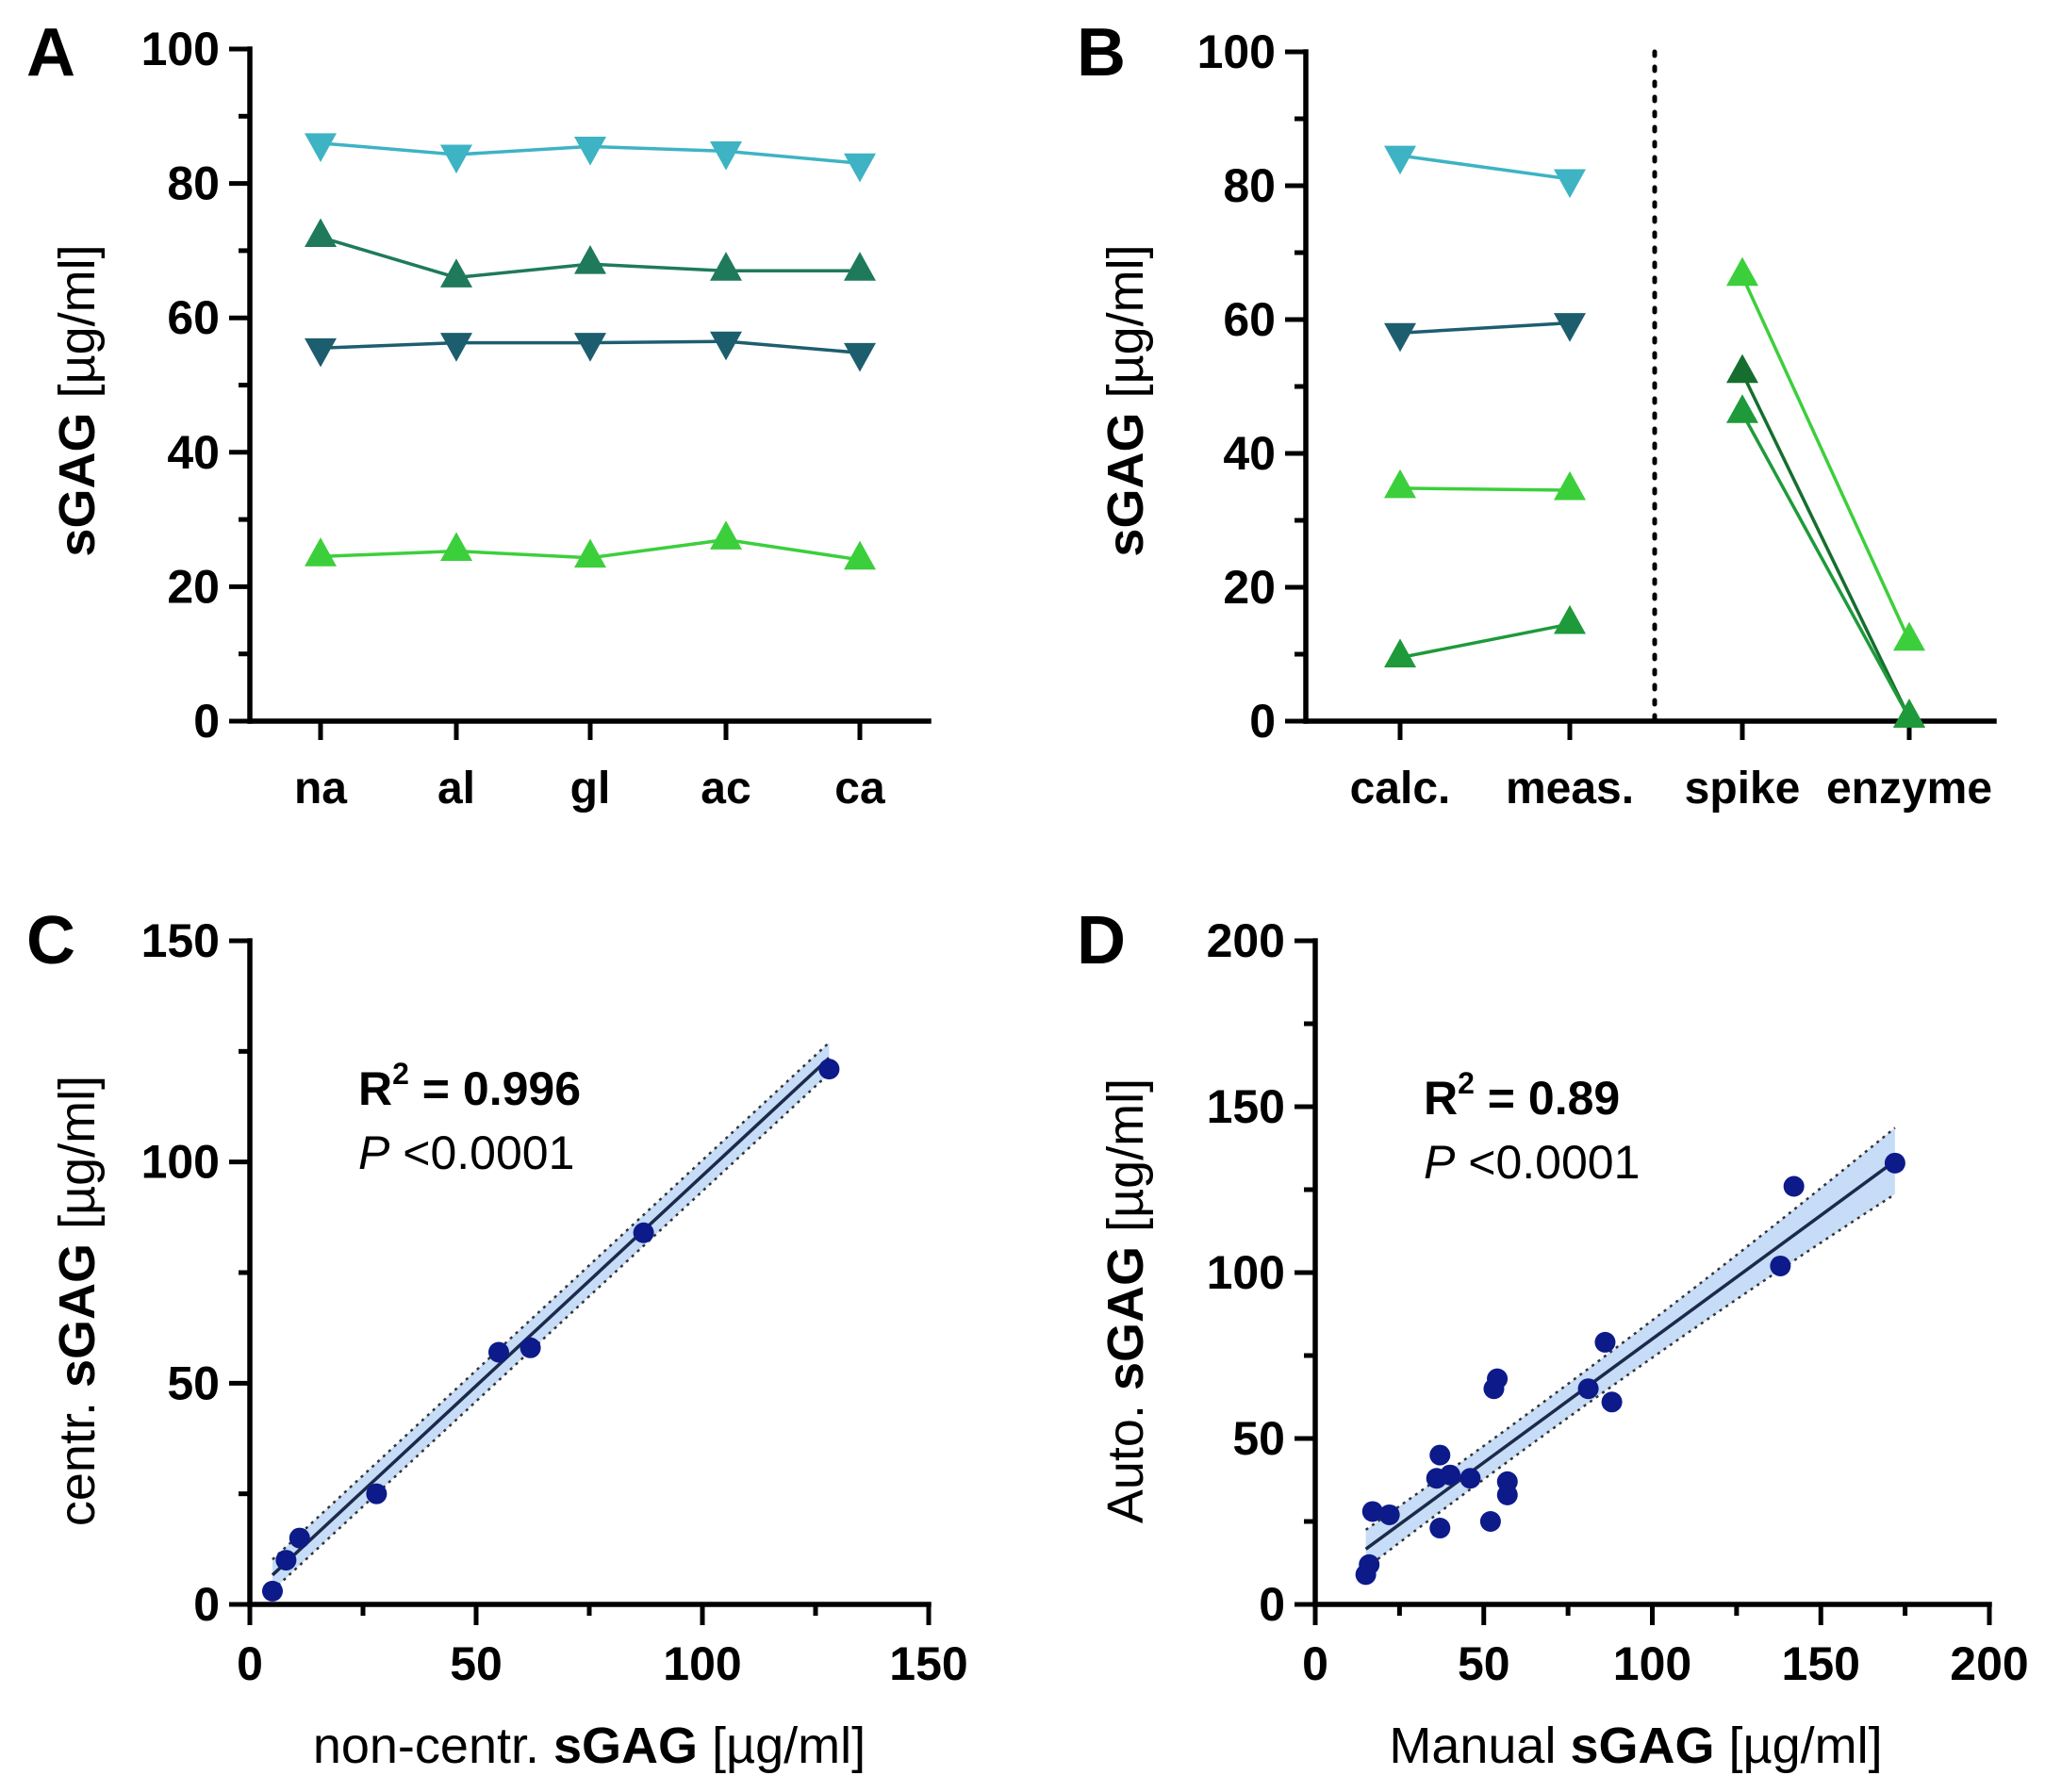  What do you see at coordinates (1249, 319) in the screenshot?
I see `y-tick-label-b: 60` at bounding box center [1249, 319].